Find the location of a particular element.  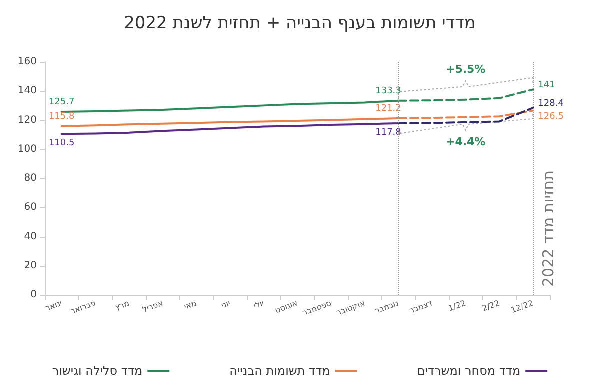

x-tick-label: אוגוסט is located at coordinates (287, 307).